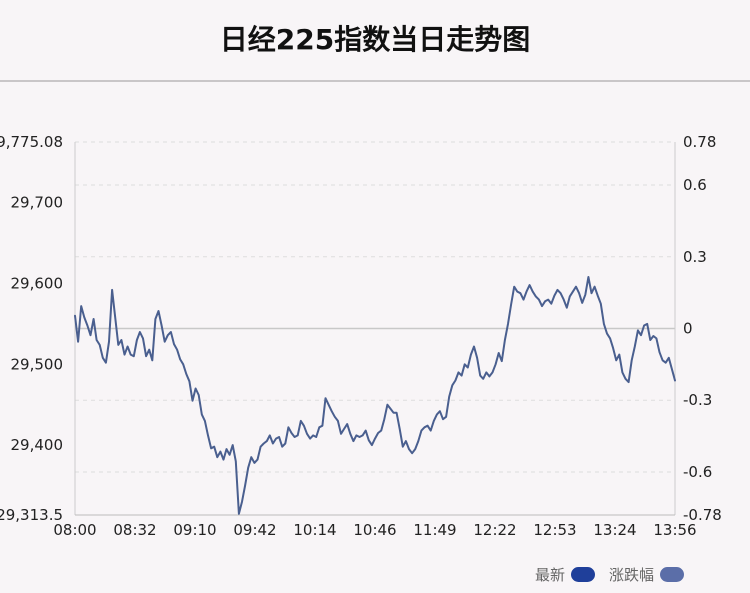  What do you see at coordinates (254, 530) in the screenshot?
I see `x-tick-label: 09:42` at bounding box center [254, 530].